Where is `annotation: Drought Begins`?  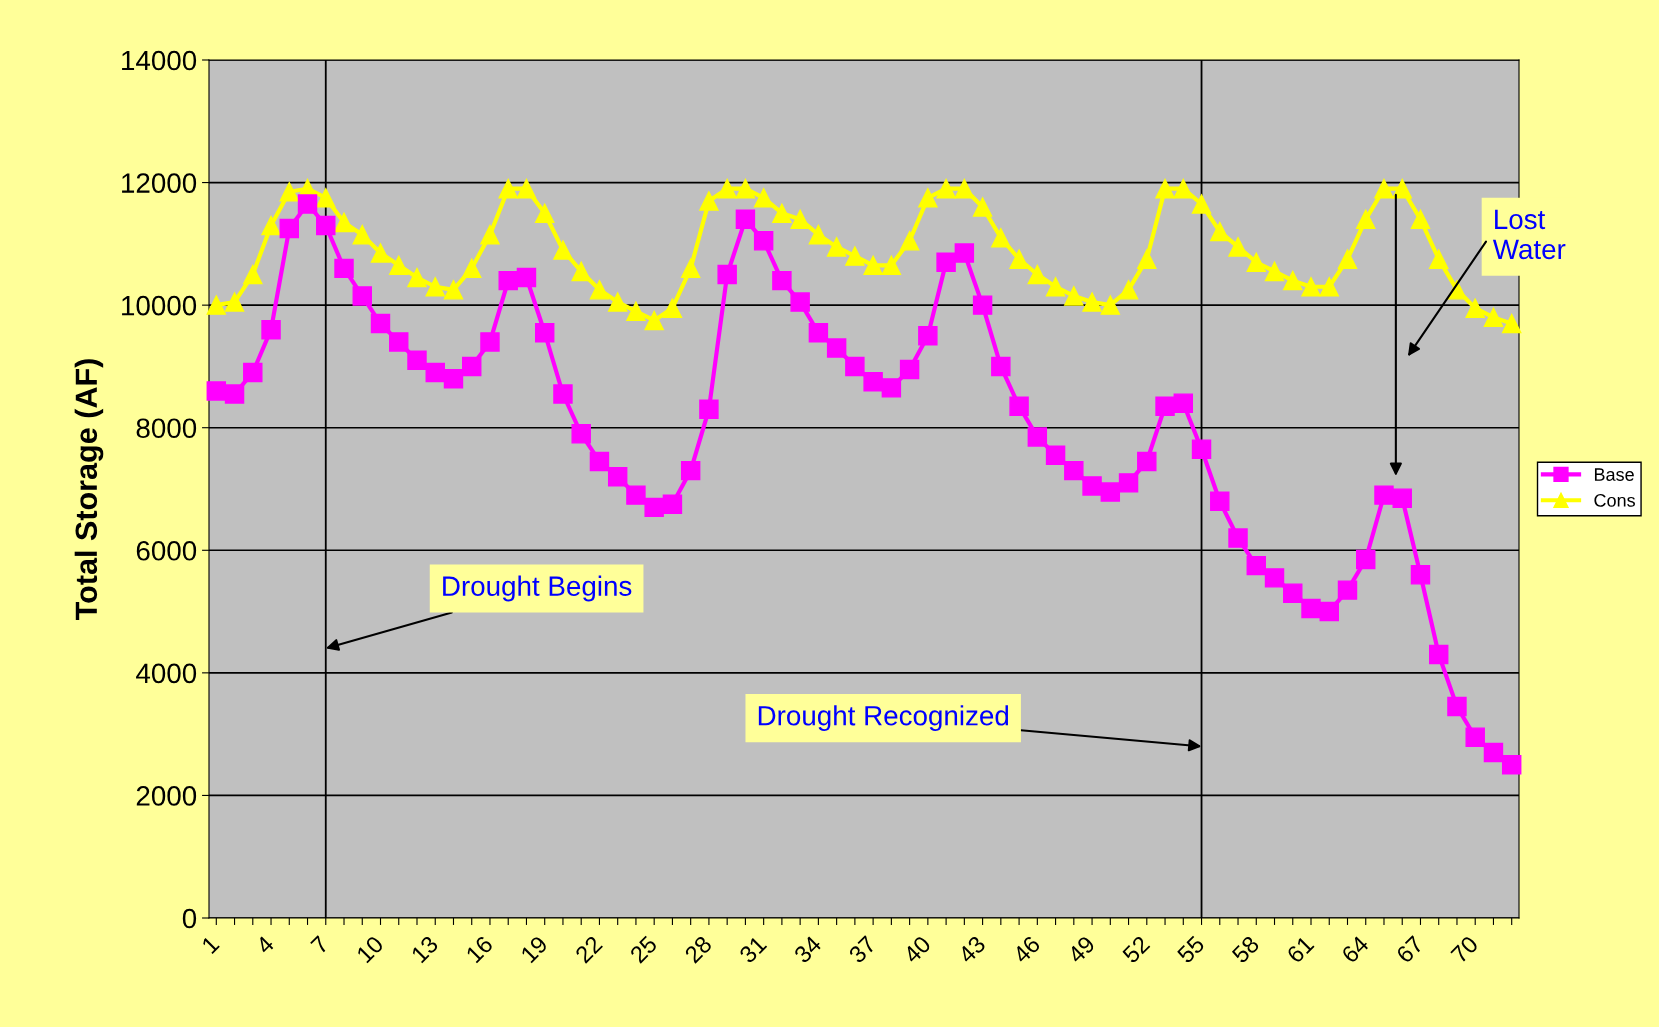 annotation: Drought Begins is located at coordinates (537, 588).